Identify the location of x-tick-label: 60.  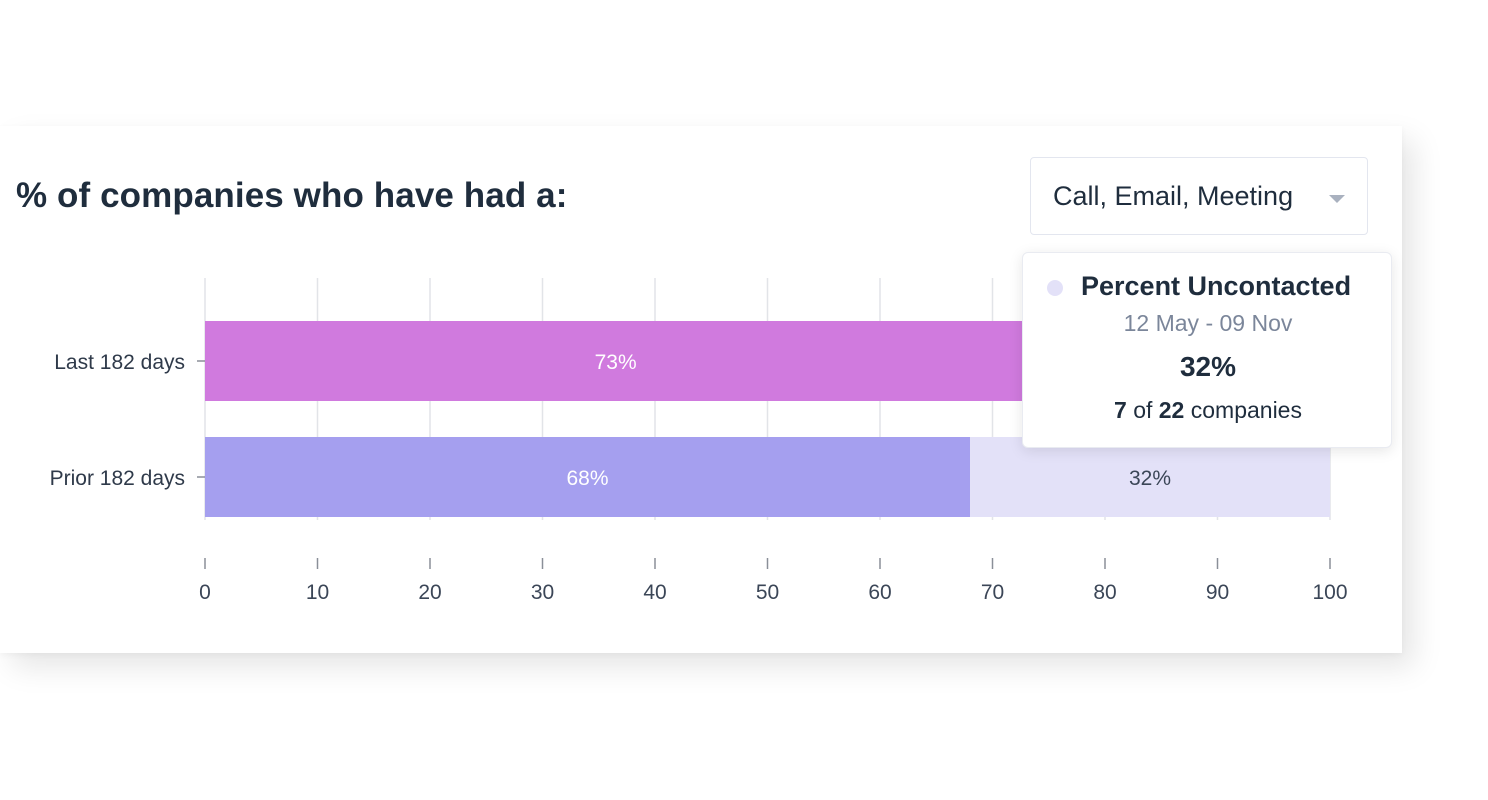
(879, 592).